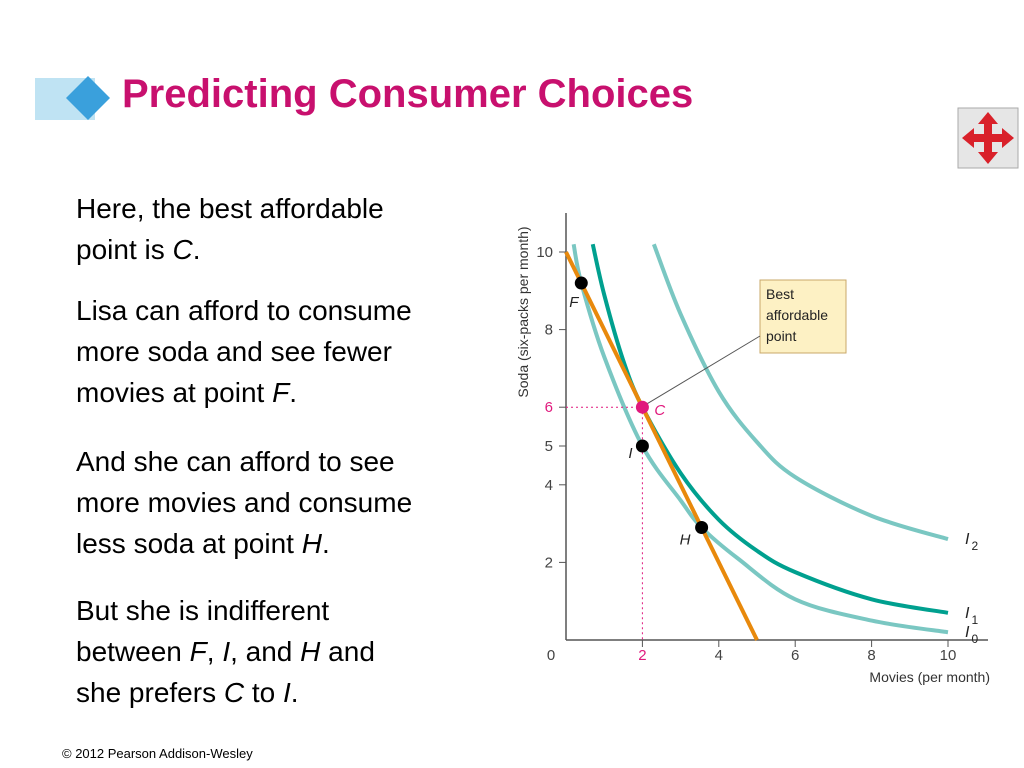 This screenshot has height=768, width=1024. I want to click on y-tick-label: 10, so click(544, 252).